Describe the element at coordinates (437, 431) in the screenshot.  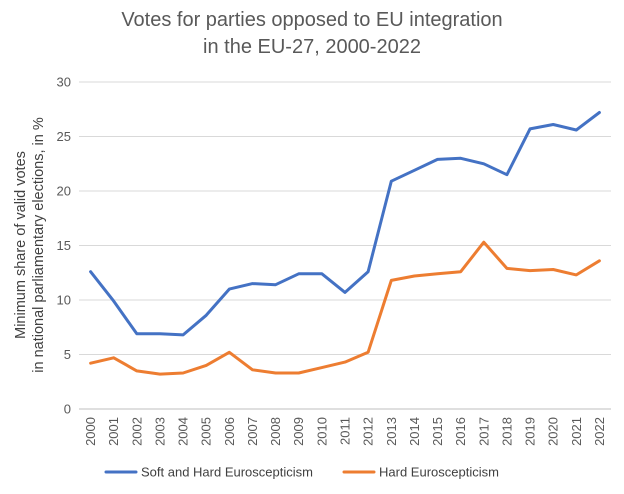
I see `x-tick-label: 2015` at that location.